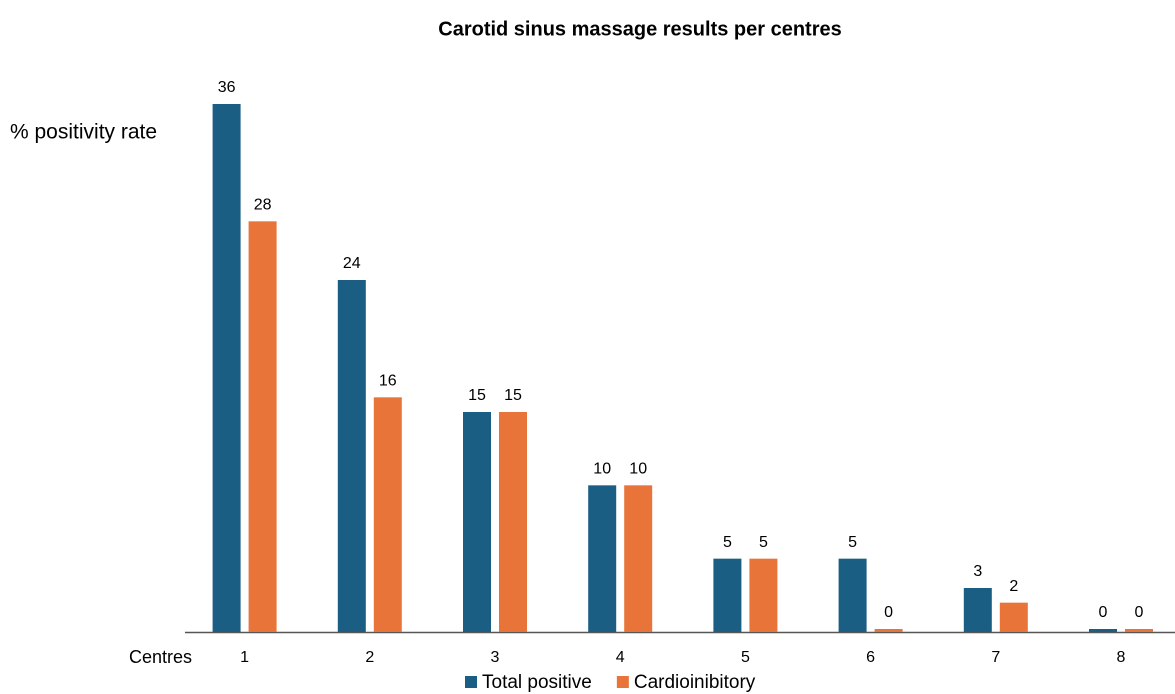  I want to click on x-tick-label: 8, so click(1121, 657).